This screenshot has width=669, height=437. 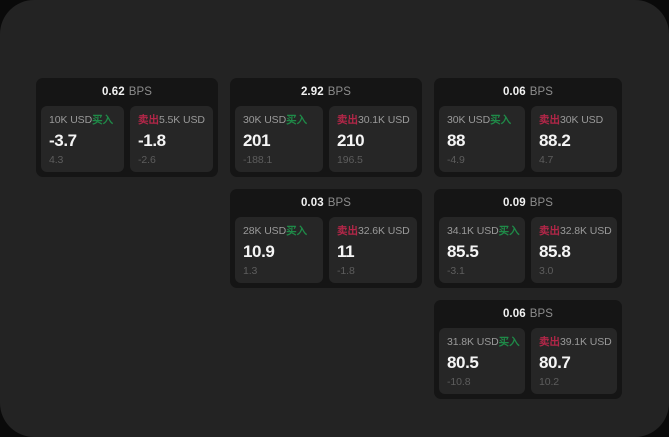 I want to click on price-value: 80.5, so click(x=463, y=362).